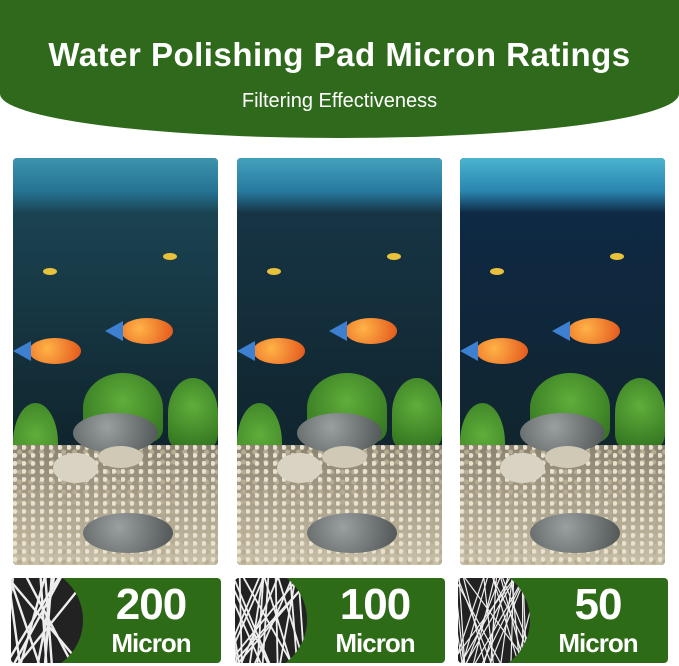 The width and height of the screenshot is (679, 666). What do you see at coordinates (375, 604) in the screenshot?
I see `micron-value: 100` at bounding box center [375, 604].